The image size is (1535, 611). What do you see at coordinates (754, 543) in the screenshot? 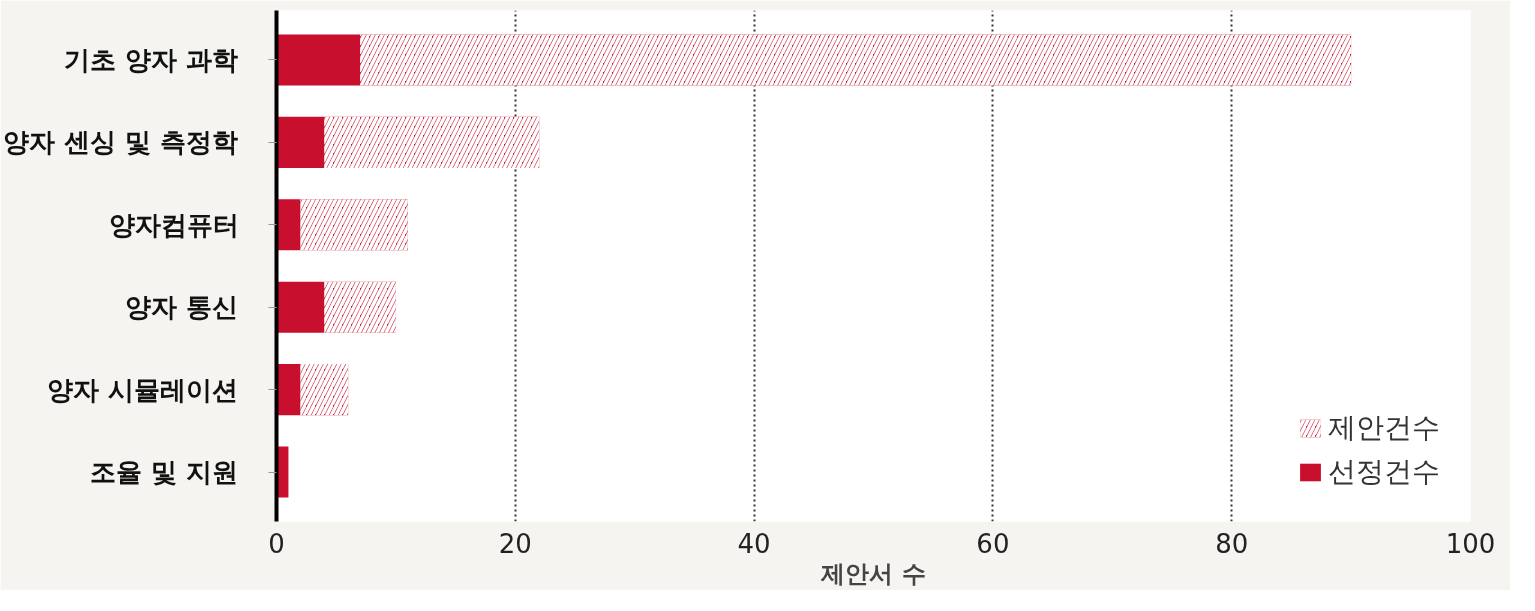
I see `x-tick-label: 40` at bounding box center [754, 543].